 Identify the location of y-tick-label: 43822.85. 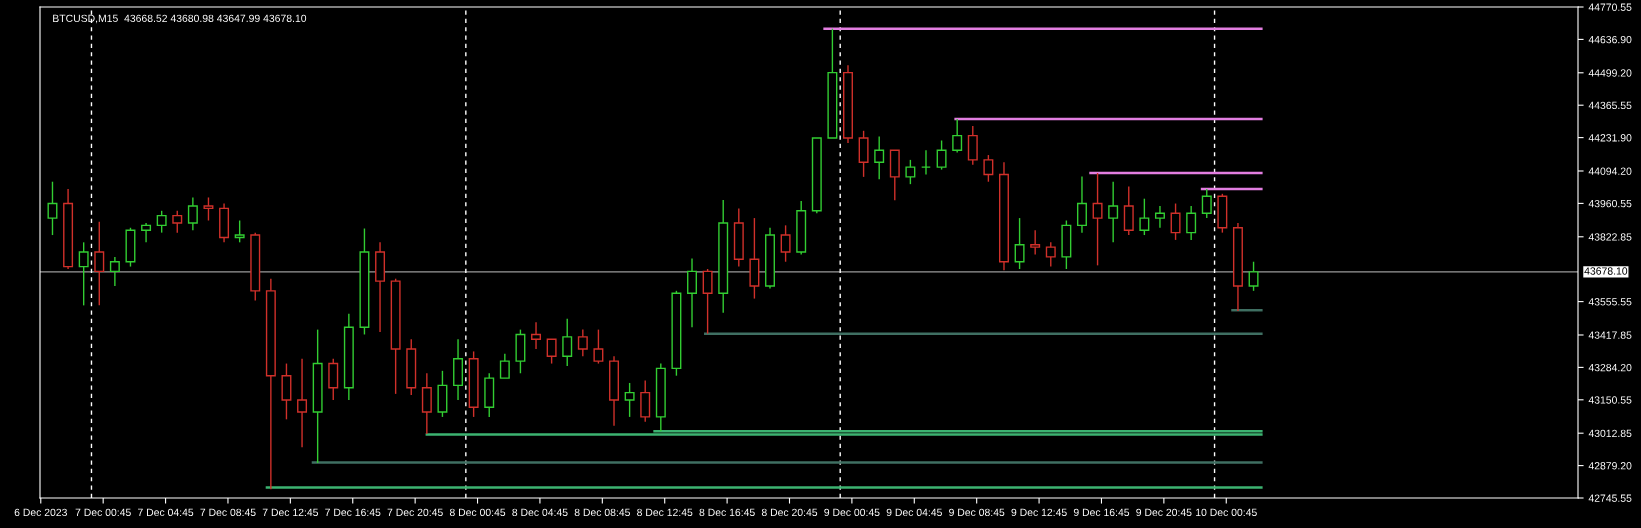
(1610, 237).